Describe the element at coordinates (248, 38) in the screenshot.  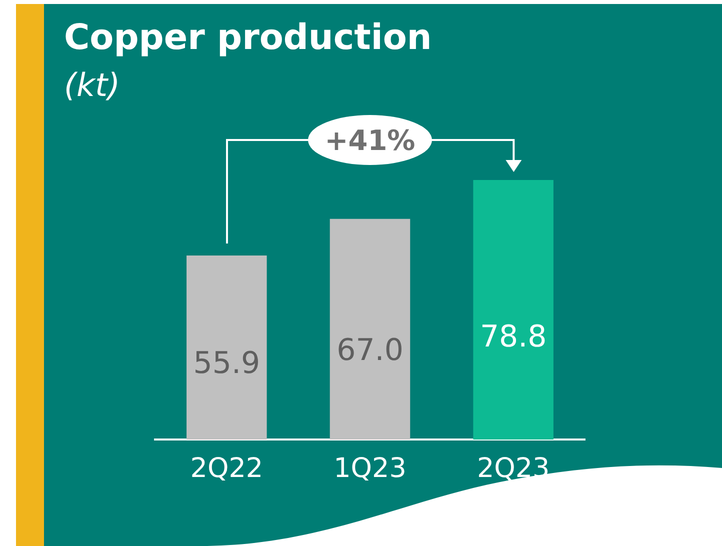
I see `chart-title: Copper production` at that location.